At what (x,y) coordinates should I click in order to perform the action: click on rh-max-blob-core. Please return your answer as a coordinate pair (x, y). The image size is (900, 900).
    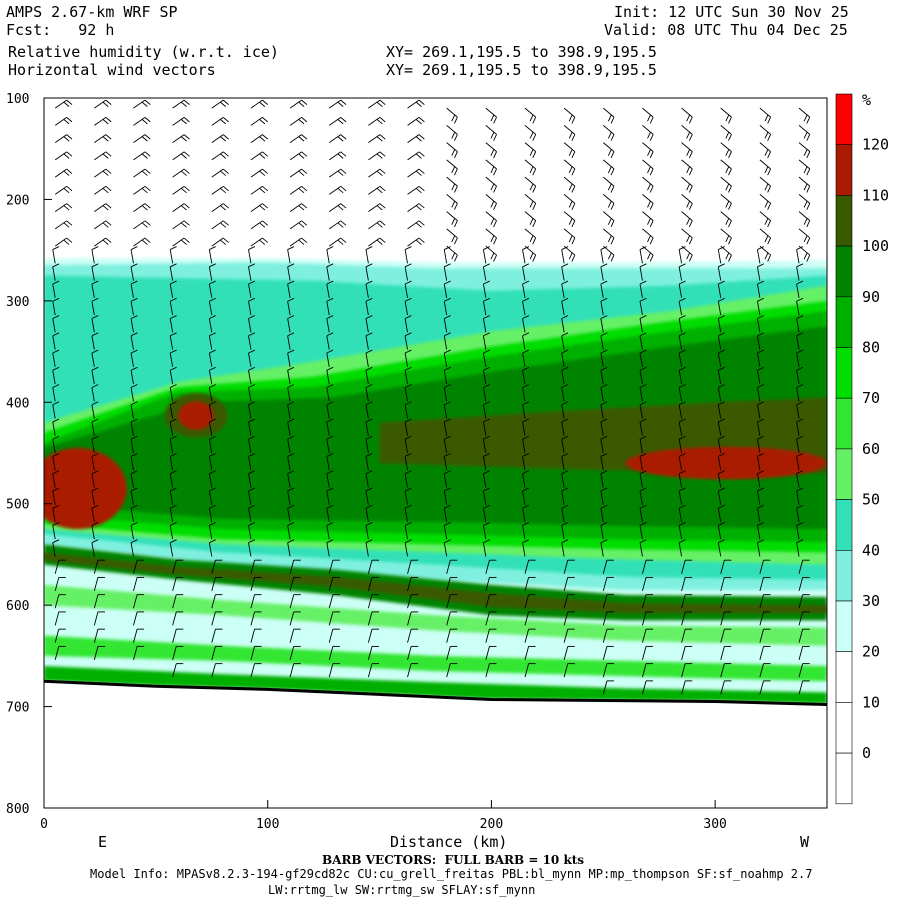
    Looking at the image, I should click on (196, 415).